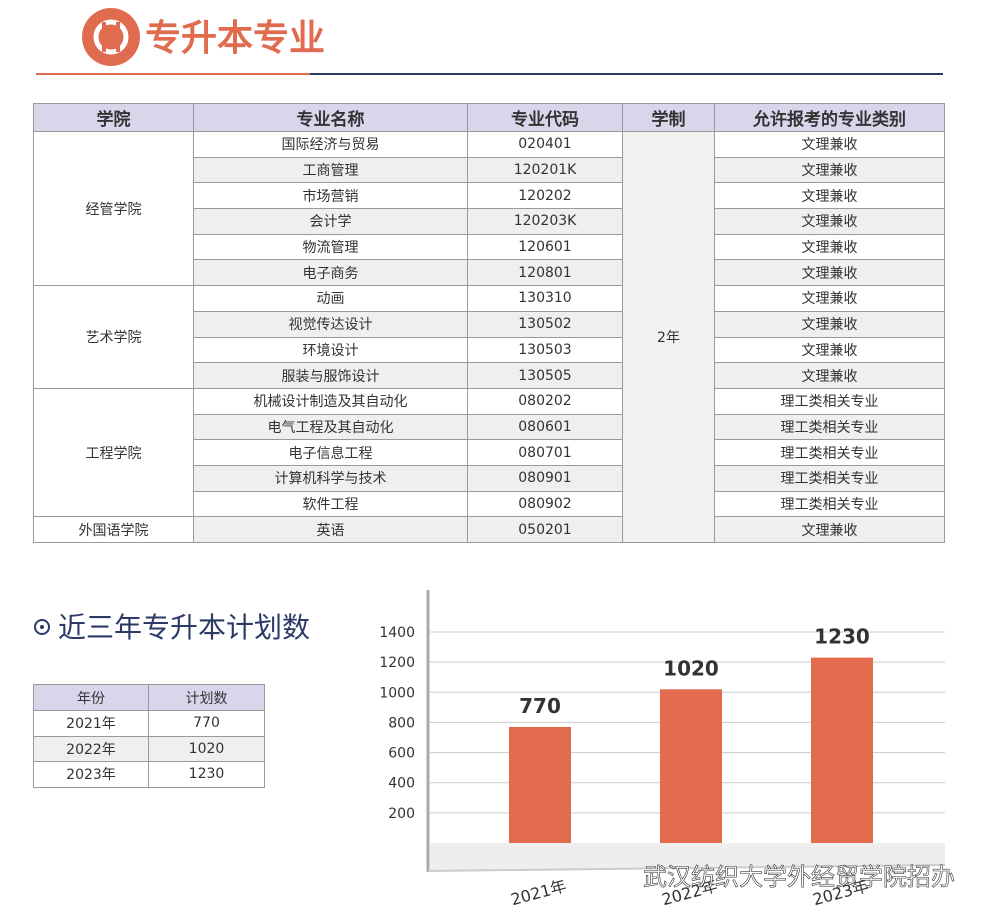 Image resolution: width=989 pixels, height=918 pixels. Describe the element at coordinates (113, 117) in the screenshot. I see `column-header: 学院` at that location.